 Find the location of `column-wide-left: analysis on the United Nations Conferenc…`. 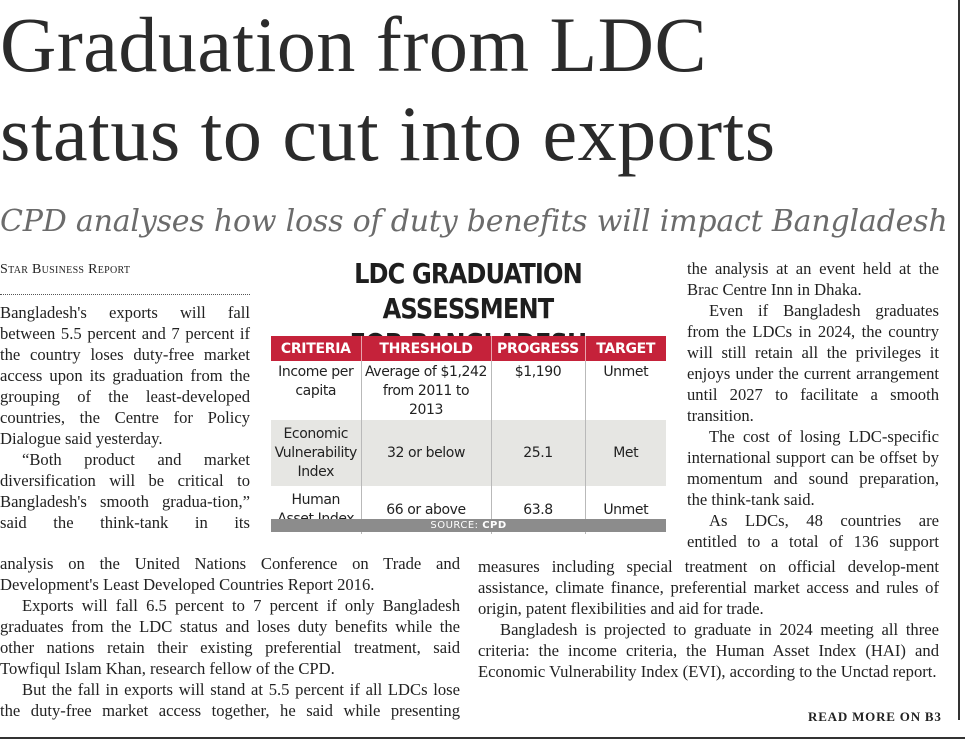

column-wide-left: analysis on the United Nations Conferenc… is located at coordinates (230, 637).